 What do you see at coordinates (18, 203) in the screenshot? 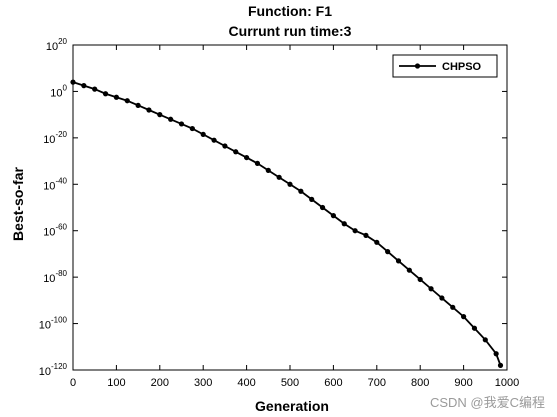
I see `y-axis-label: Best-so-far` at bounding box center [18, 203].